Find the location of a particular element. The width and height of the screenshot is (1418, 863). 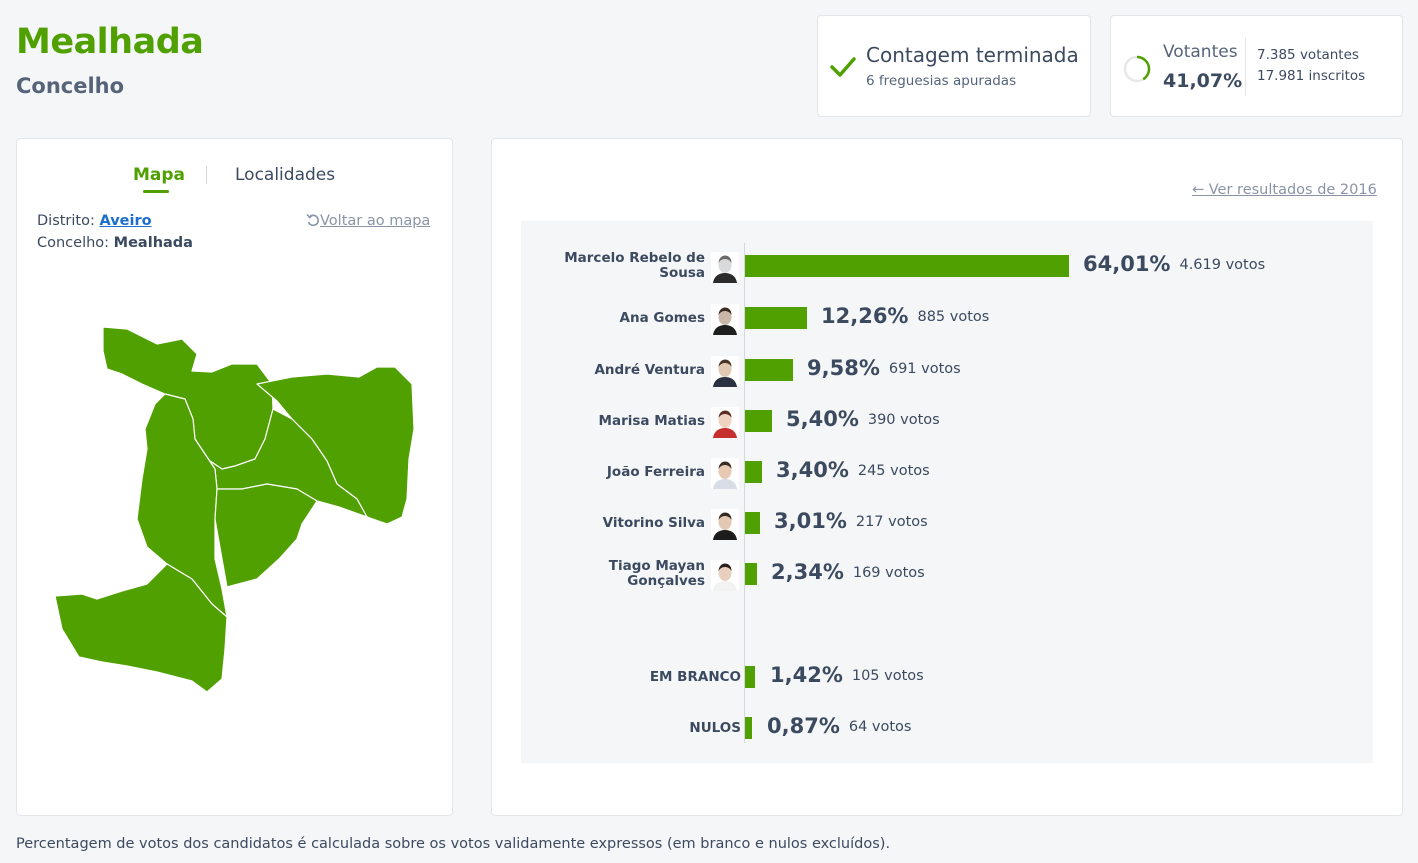

district-link: Aveiro is located at coordinates (125, 221).